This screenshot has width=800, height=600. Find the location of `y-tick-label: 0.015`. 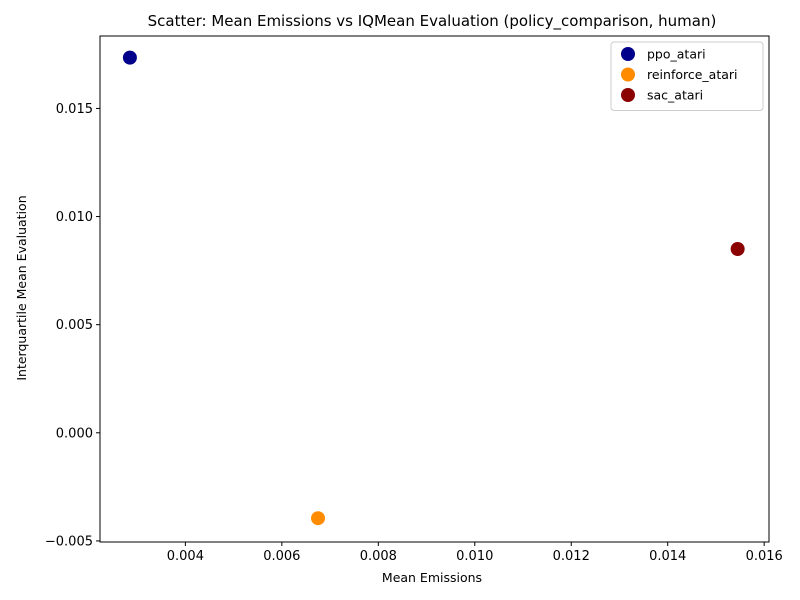

y-tick-label: 0.015 is located at coordinates (74, 109).